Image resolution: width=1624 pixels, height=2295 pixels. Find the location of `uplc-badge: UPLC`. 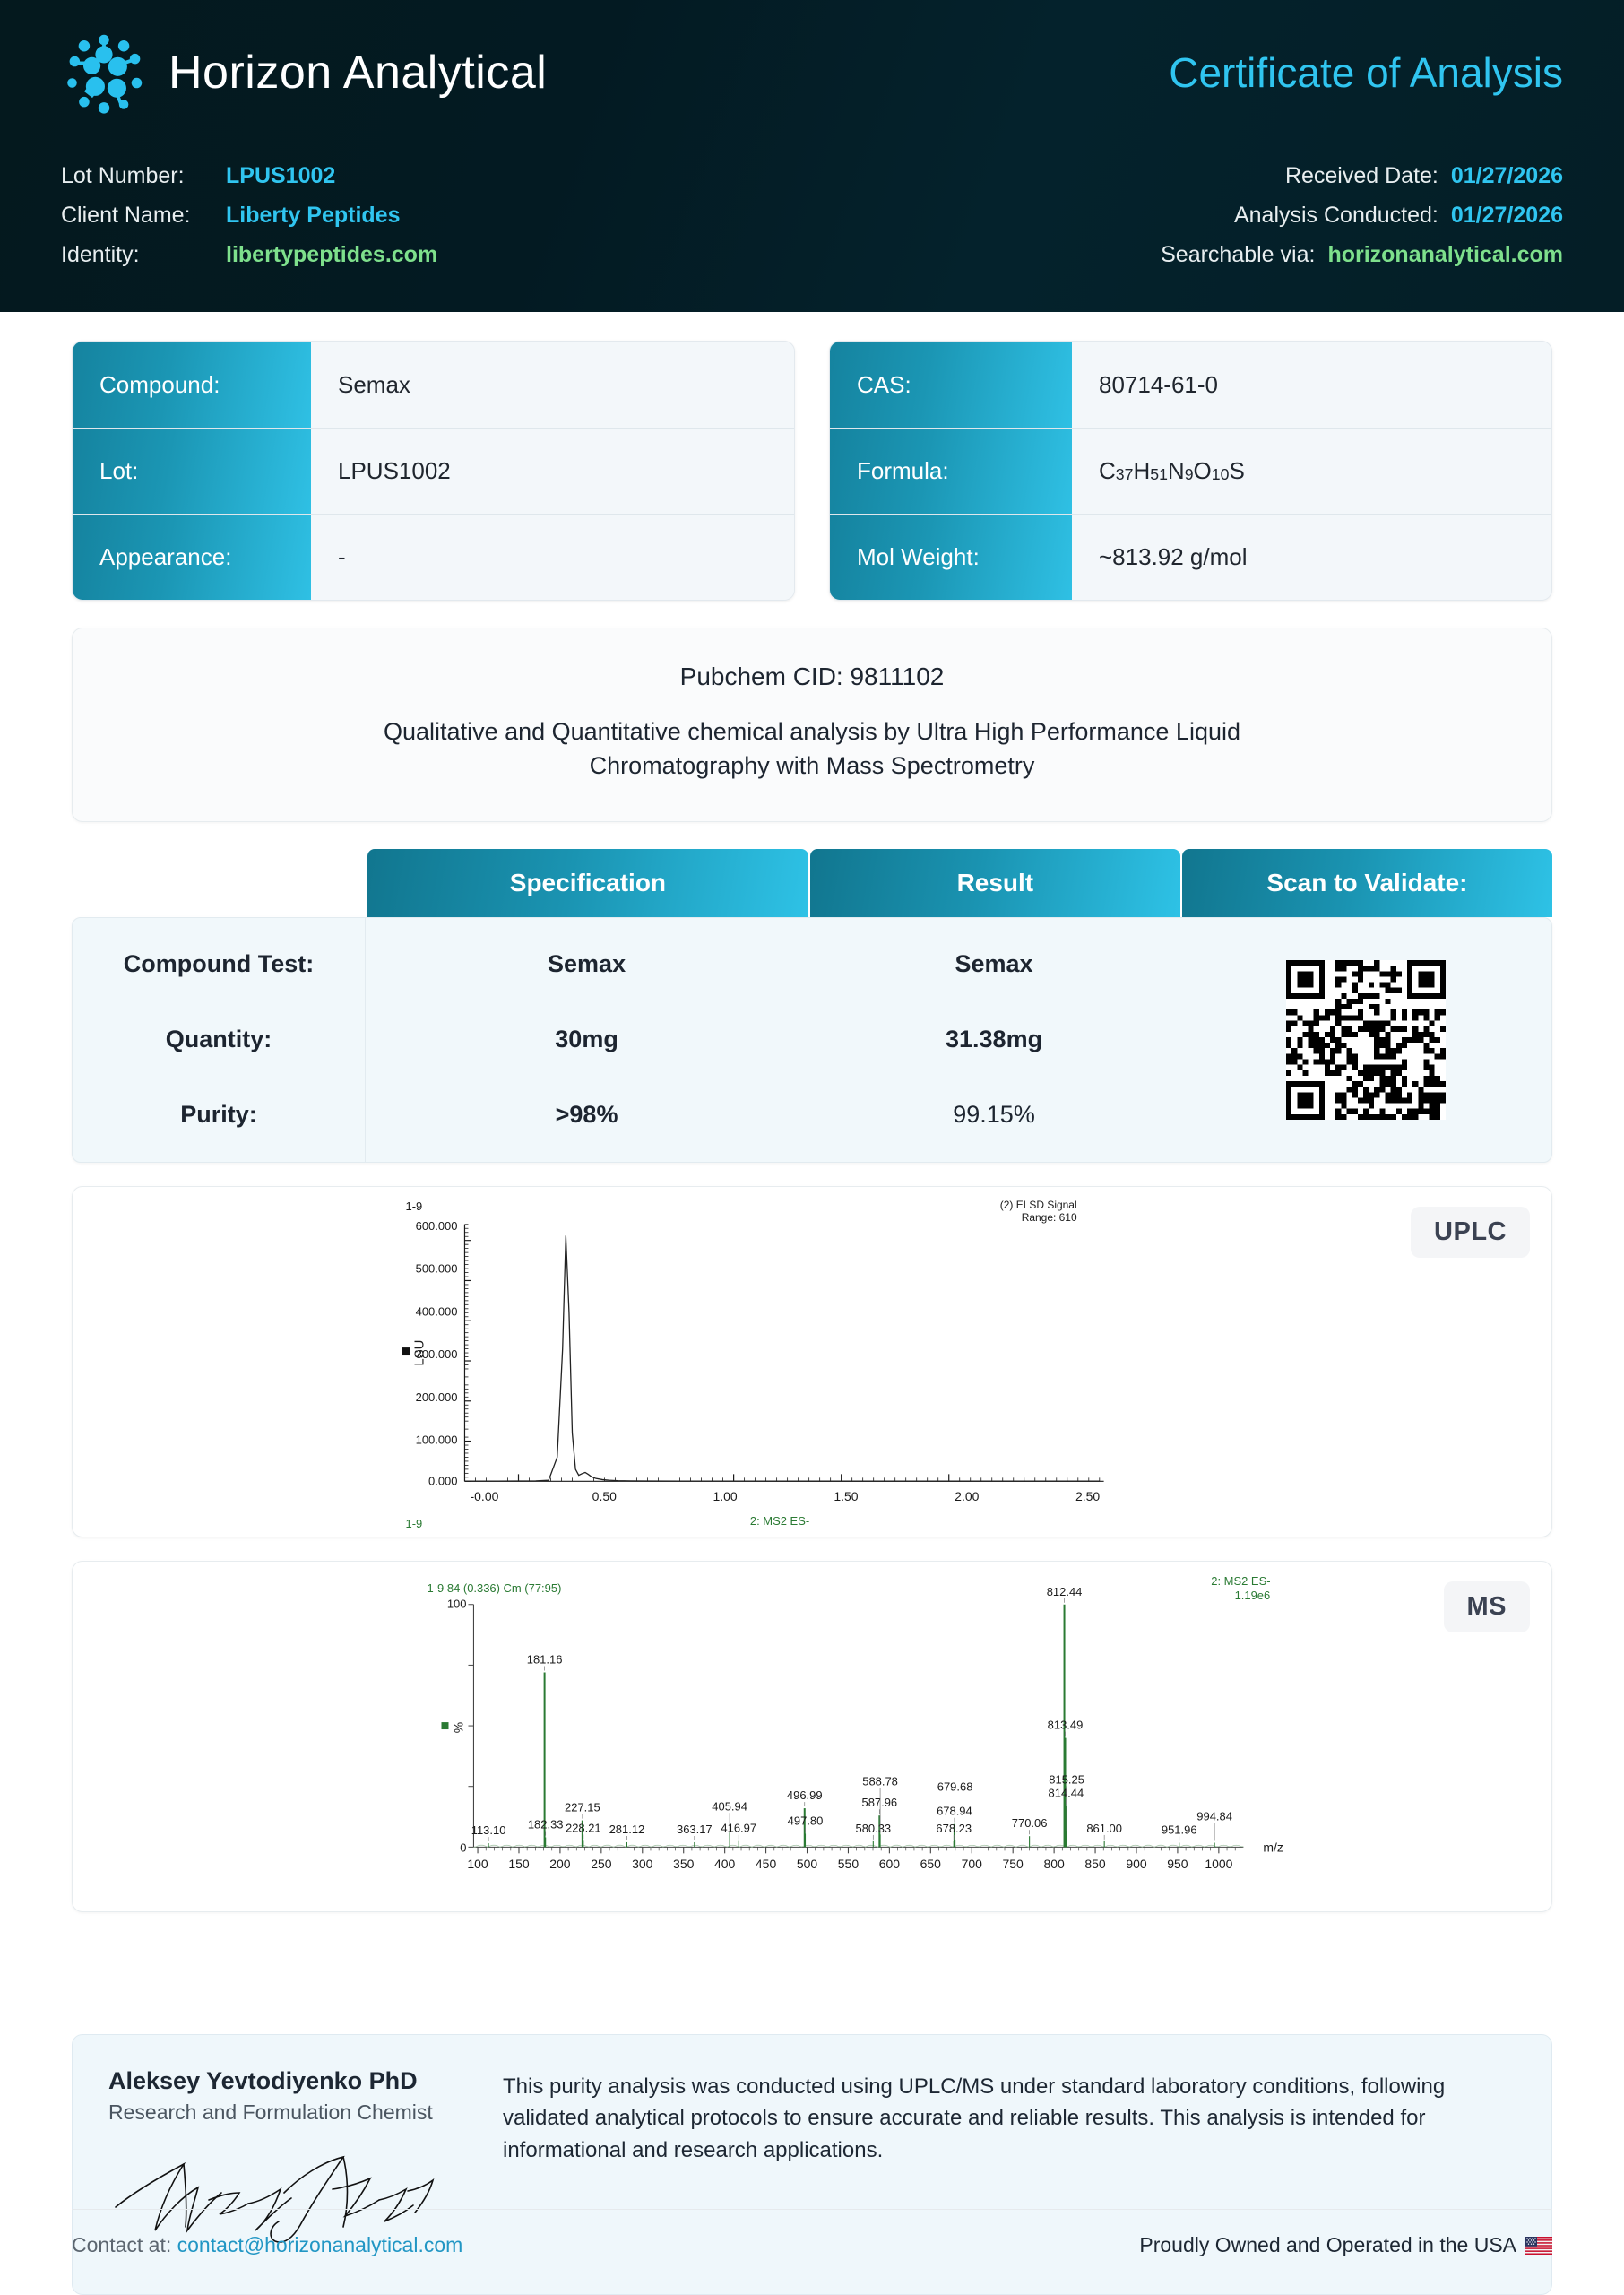

uplc-badge: UPLC is located at coordinates (1470, 1232).